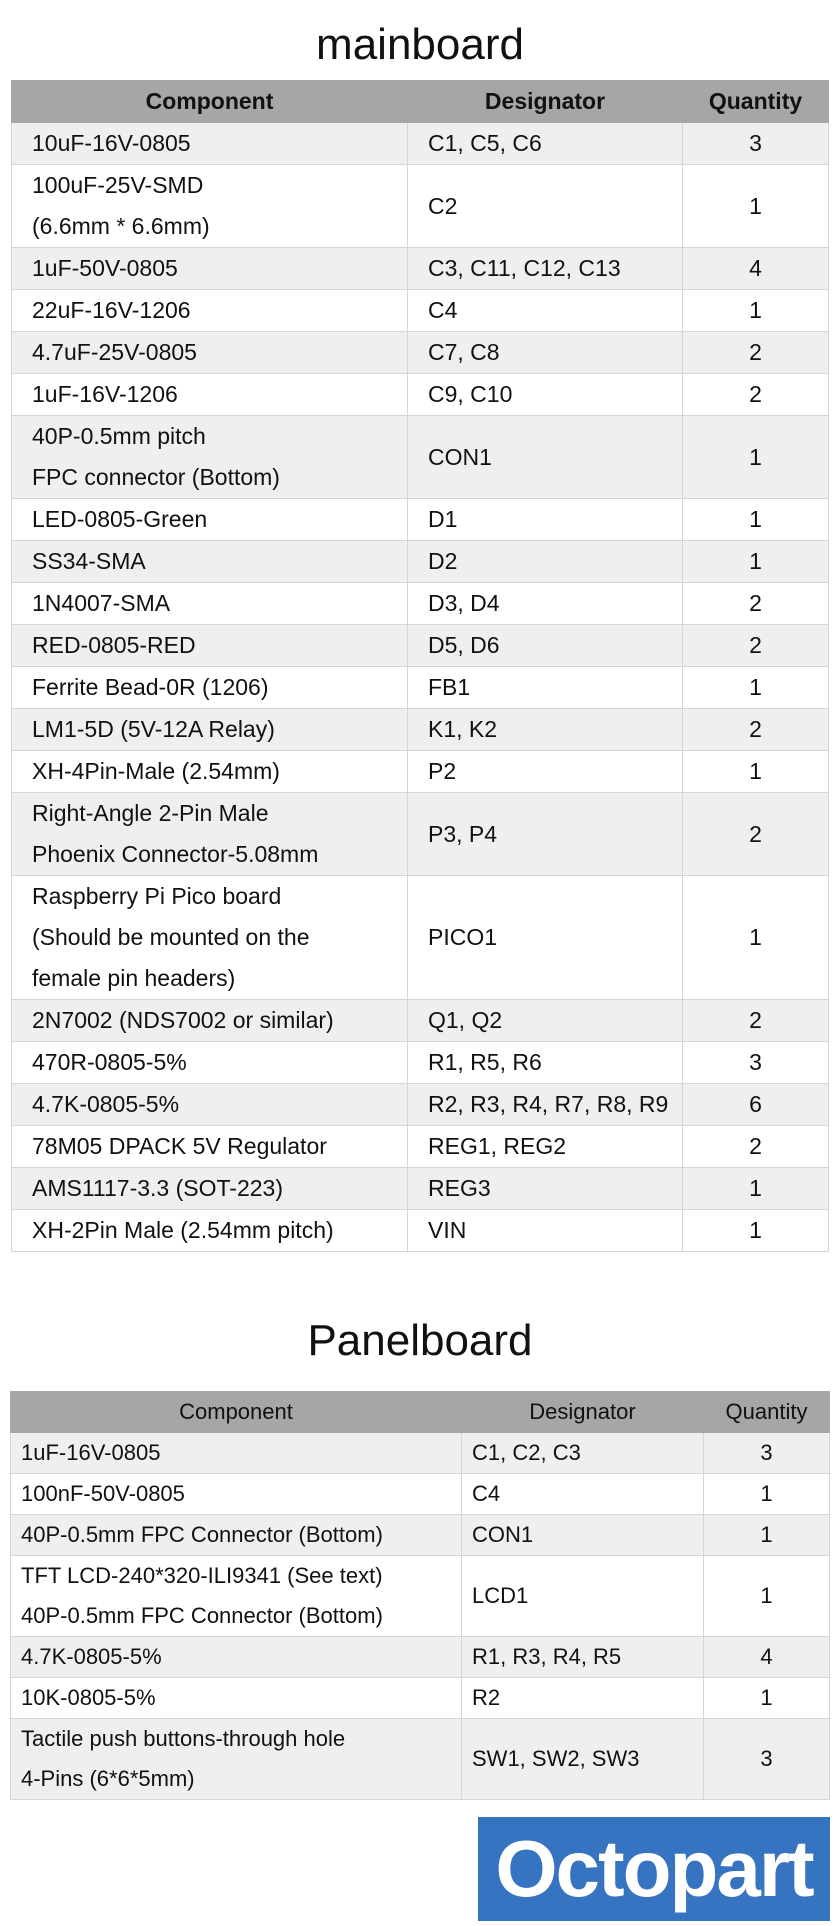  What do you see at coordinates (545, 1188) in the screenshot?
I see `designator-cell: REG3` at bounding box center [545, 1188].